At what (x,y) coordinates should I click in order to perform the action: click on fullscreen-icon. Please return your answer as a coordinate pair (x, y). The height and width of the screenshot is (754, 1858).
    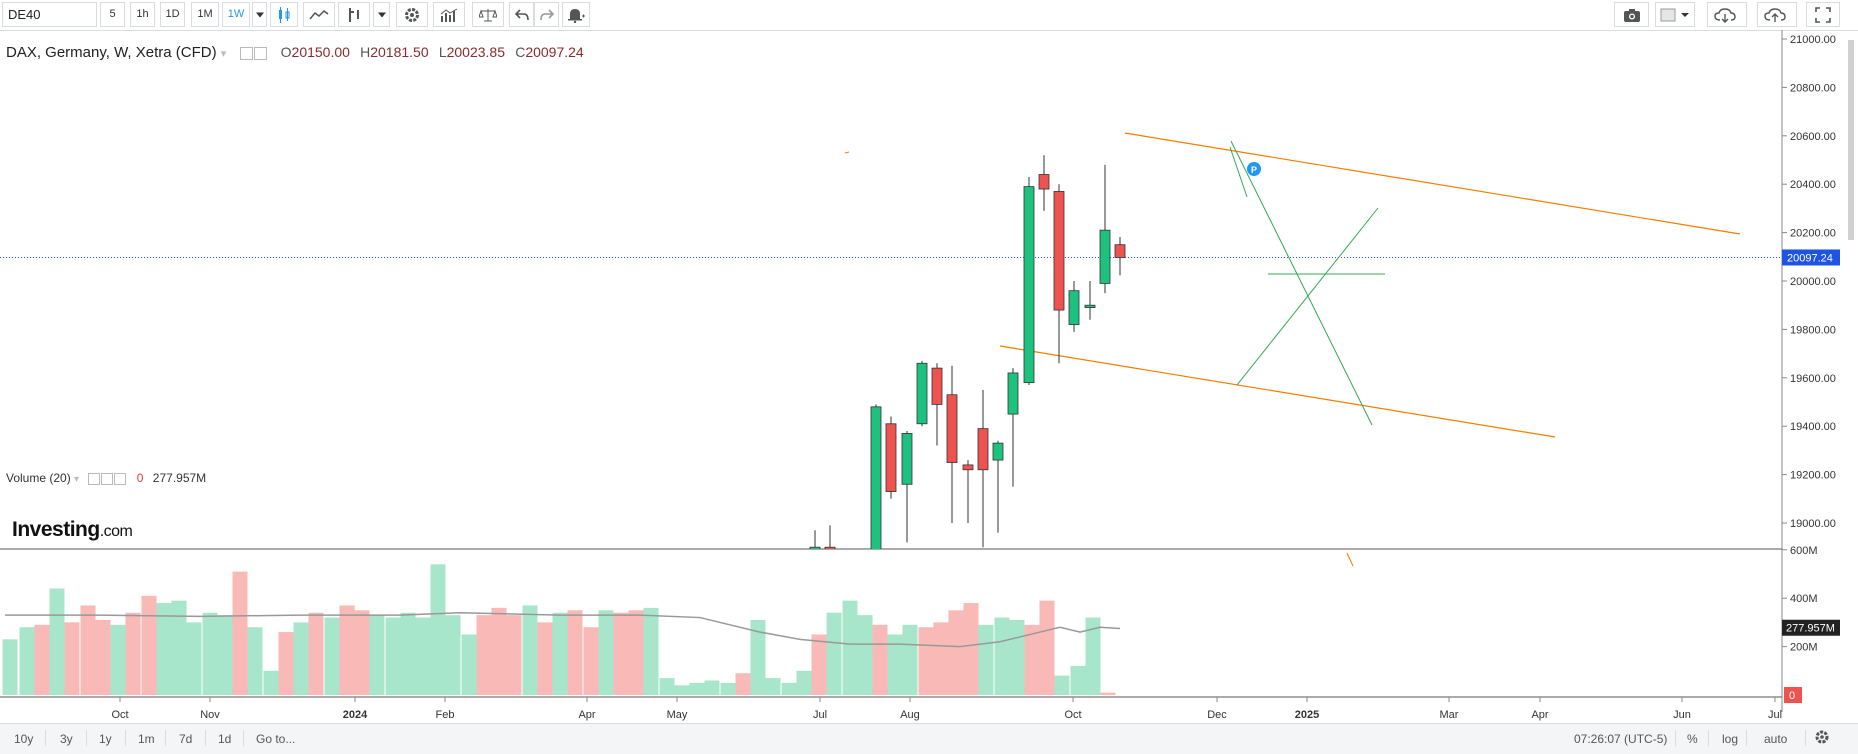
    Looking at the image, I should click on (1823, 14).